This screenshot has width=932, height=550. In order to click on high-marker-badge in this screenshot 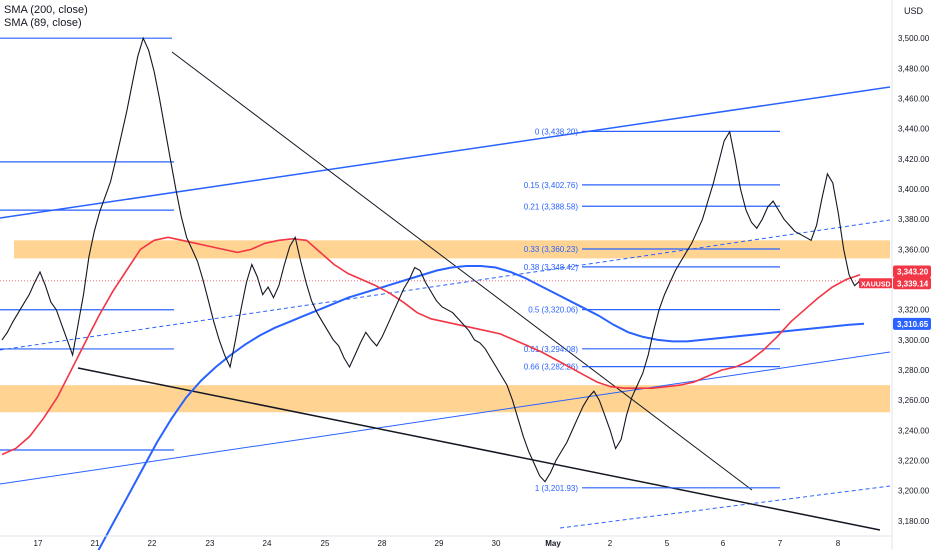, I will do `click(912, 271)`.